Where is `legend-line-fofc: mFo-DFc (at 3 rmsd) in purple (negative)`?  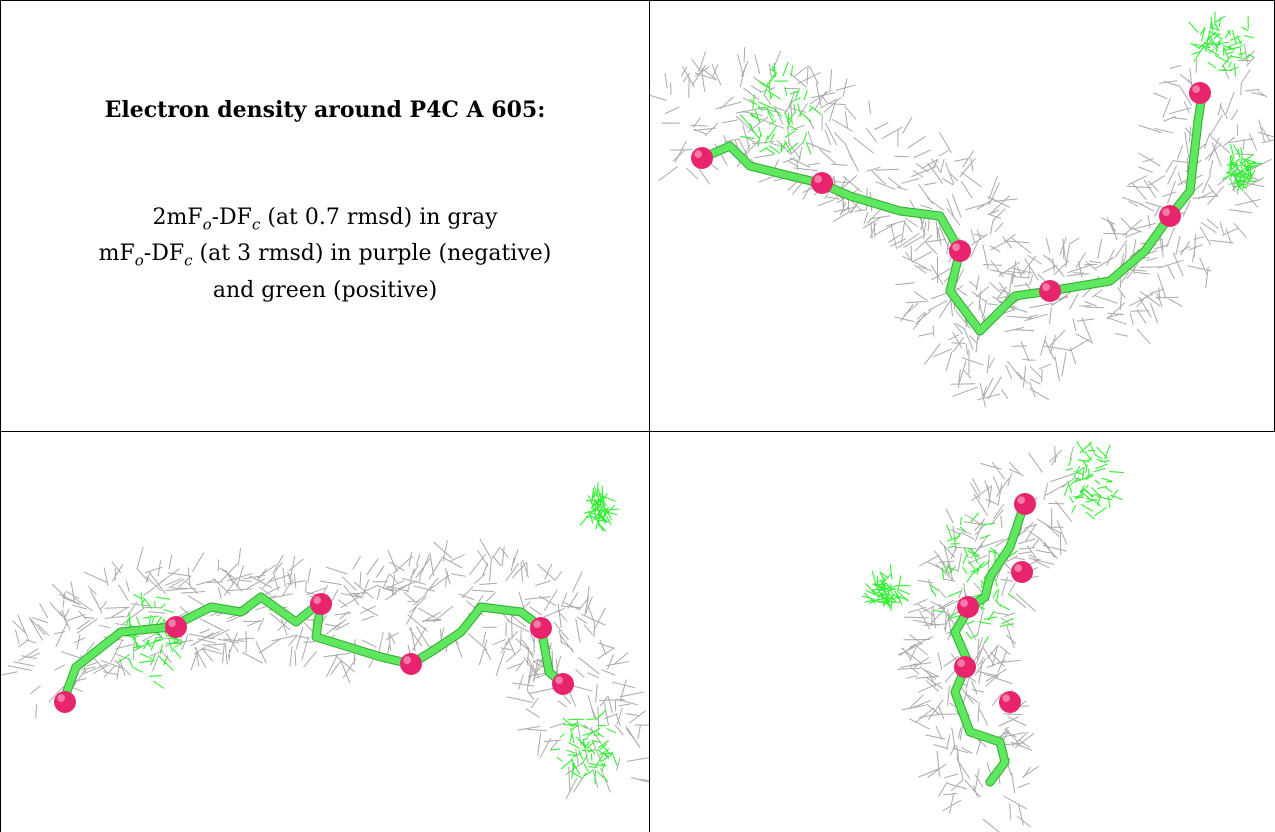 legend-line-fofc: mFo-DFc (at 3 rmsd) in purple (negative) is located at coordinates (325, 255).